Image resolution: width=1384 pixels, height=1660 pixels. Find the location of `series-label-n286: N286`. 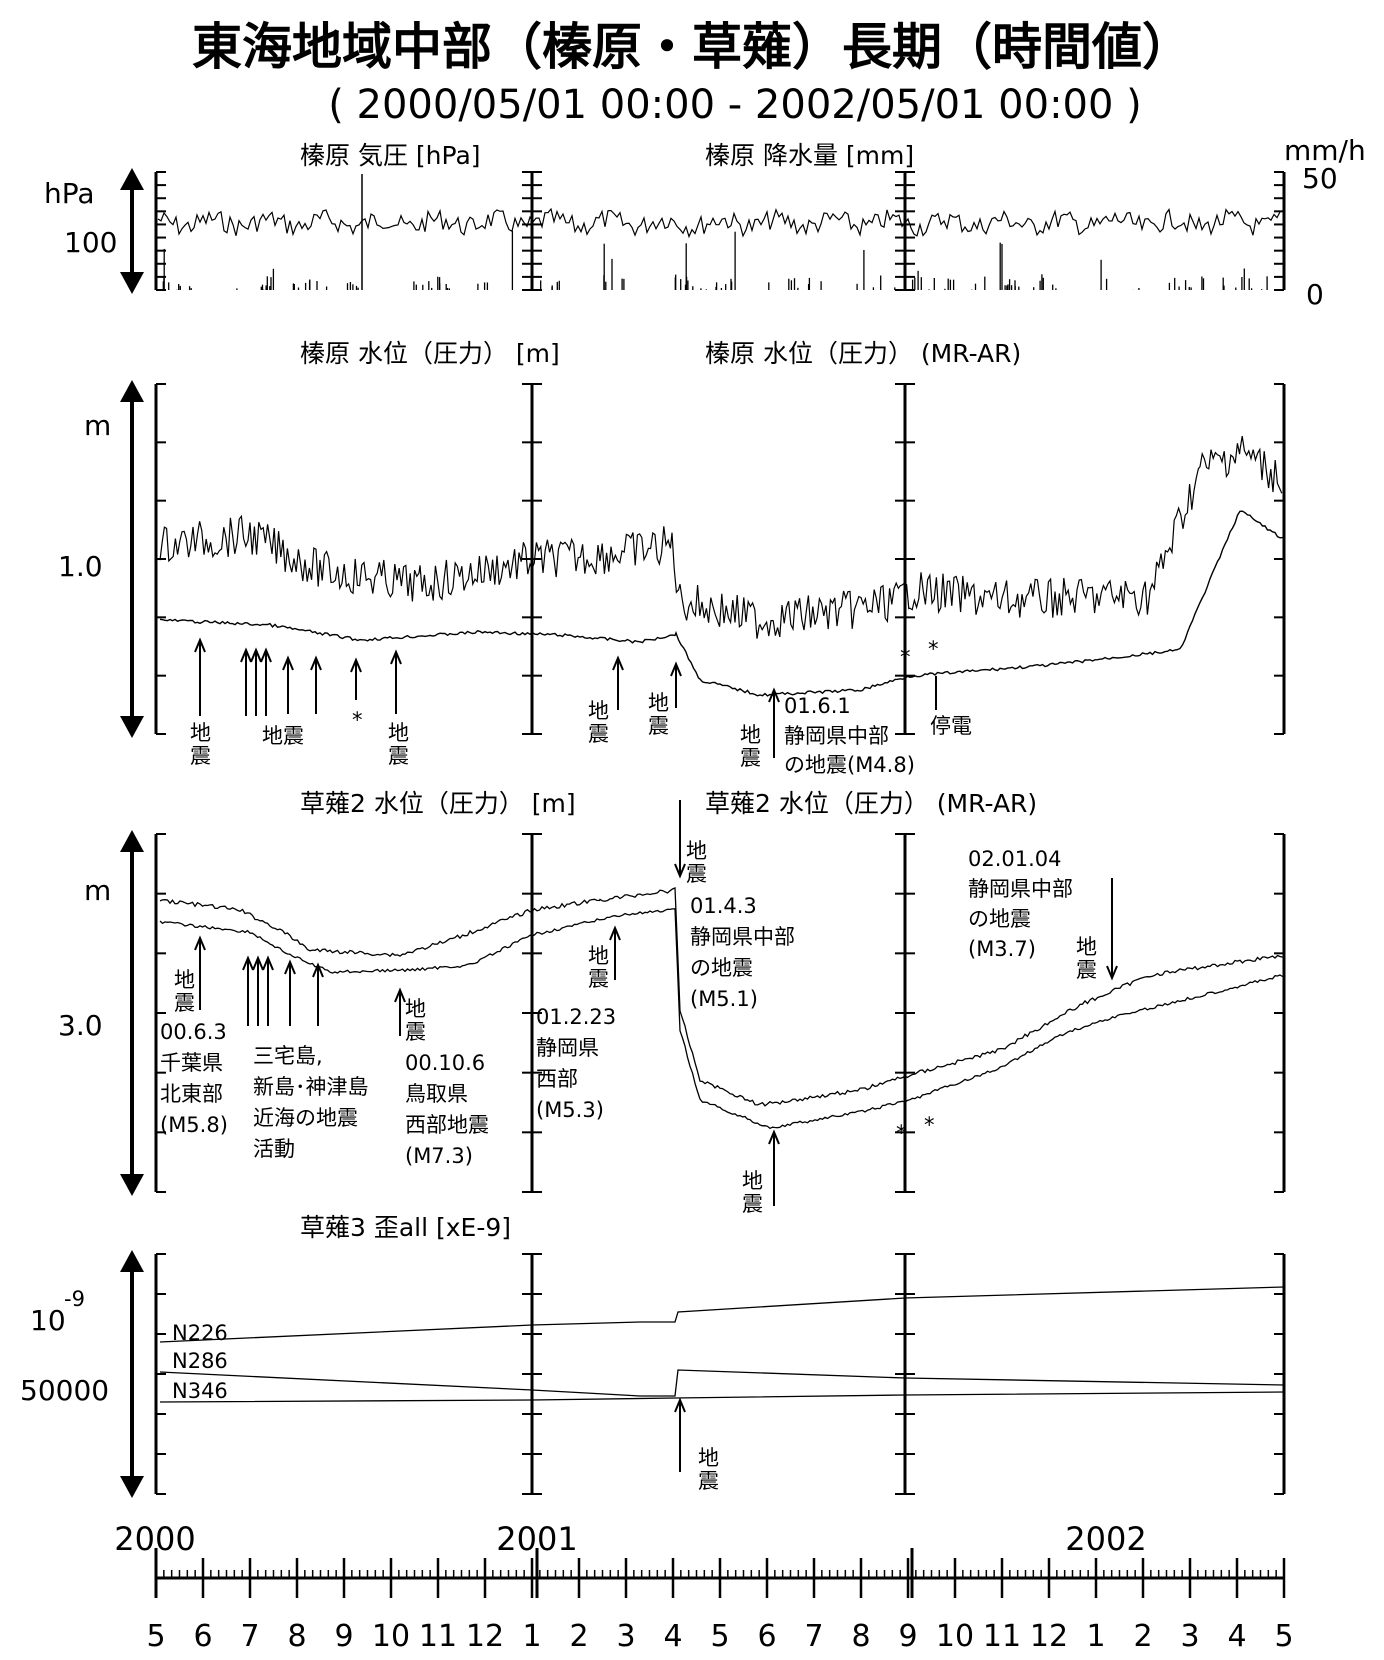

series-label-n286: N286 is located at coordinates (200, 1361).